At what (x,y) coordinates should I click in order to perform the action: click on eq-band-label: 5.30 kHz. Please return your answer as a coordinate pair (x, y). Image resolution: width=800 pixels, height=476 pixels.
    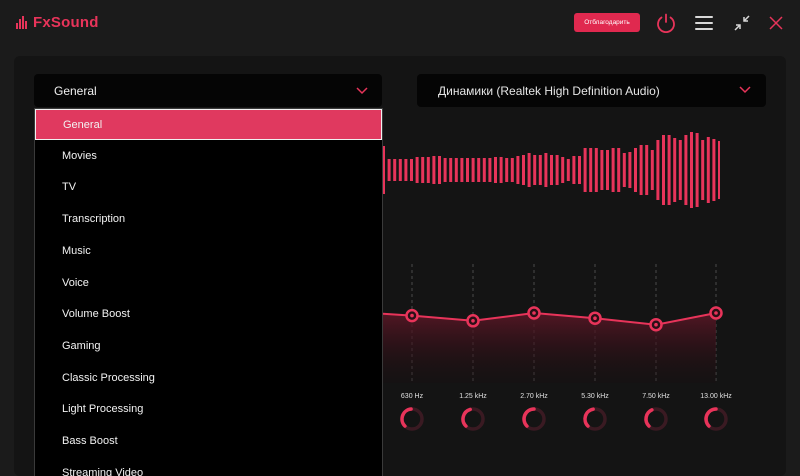
    Looking at the image, I should click on (595, 396).